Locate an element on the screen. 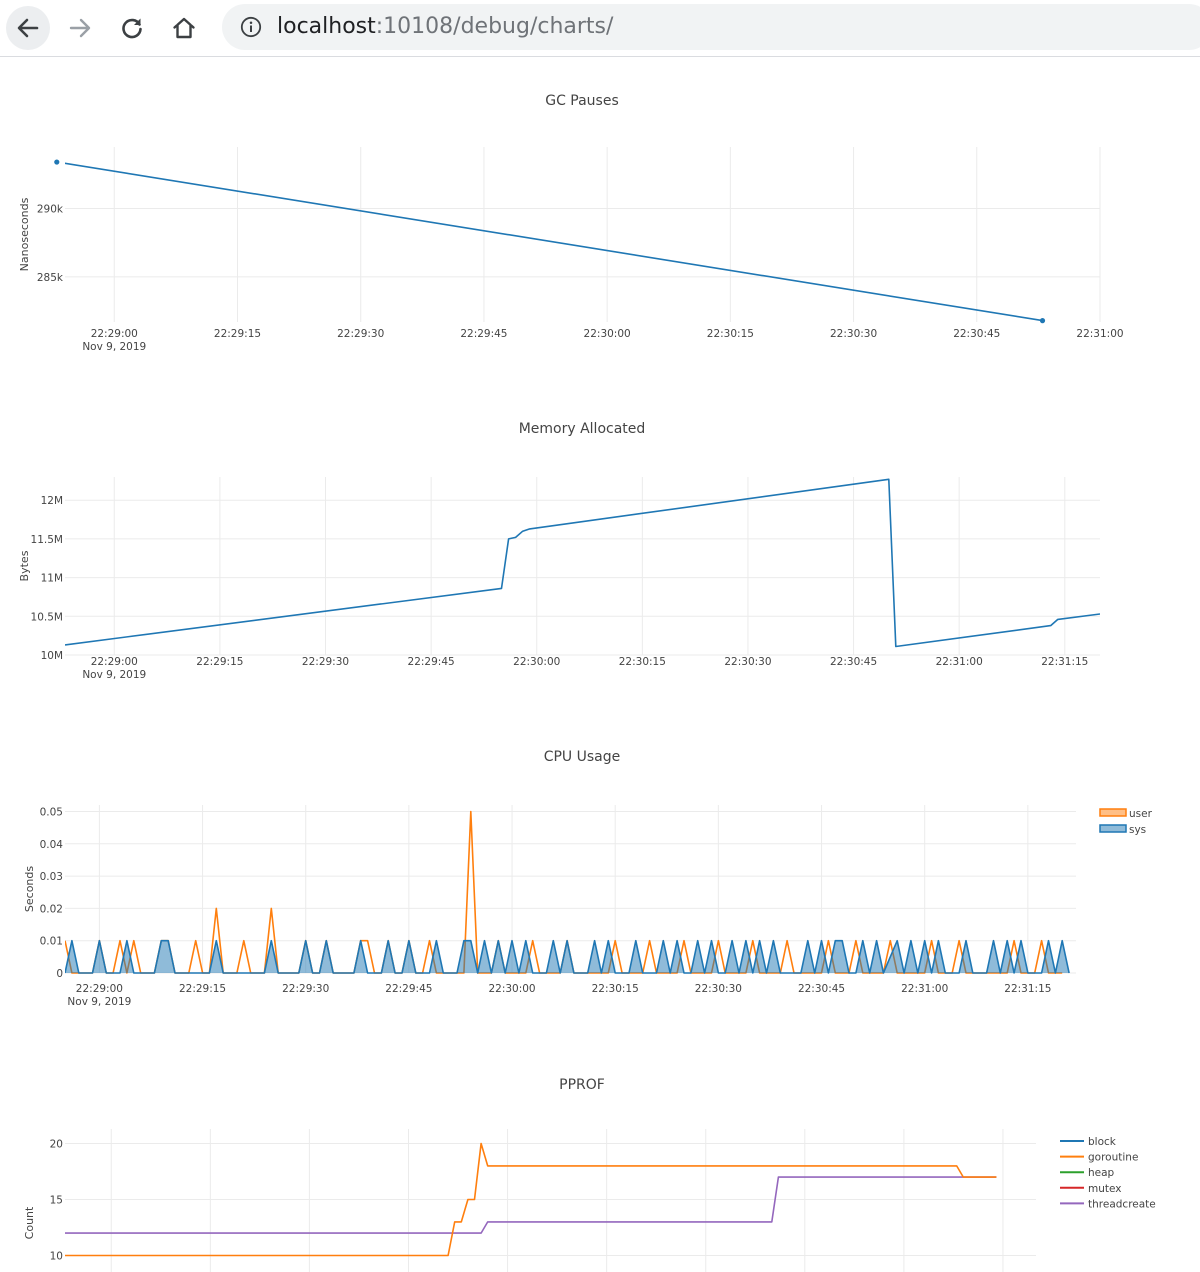 This screenshot has width=1200, height=1272. legend-item-mutex: mutex is located at coordinates (1091, 1189).